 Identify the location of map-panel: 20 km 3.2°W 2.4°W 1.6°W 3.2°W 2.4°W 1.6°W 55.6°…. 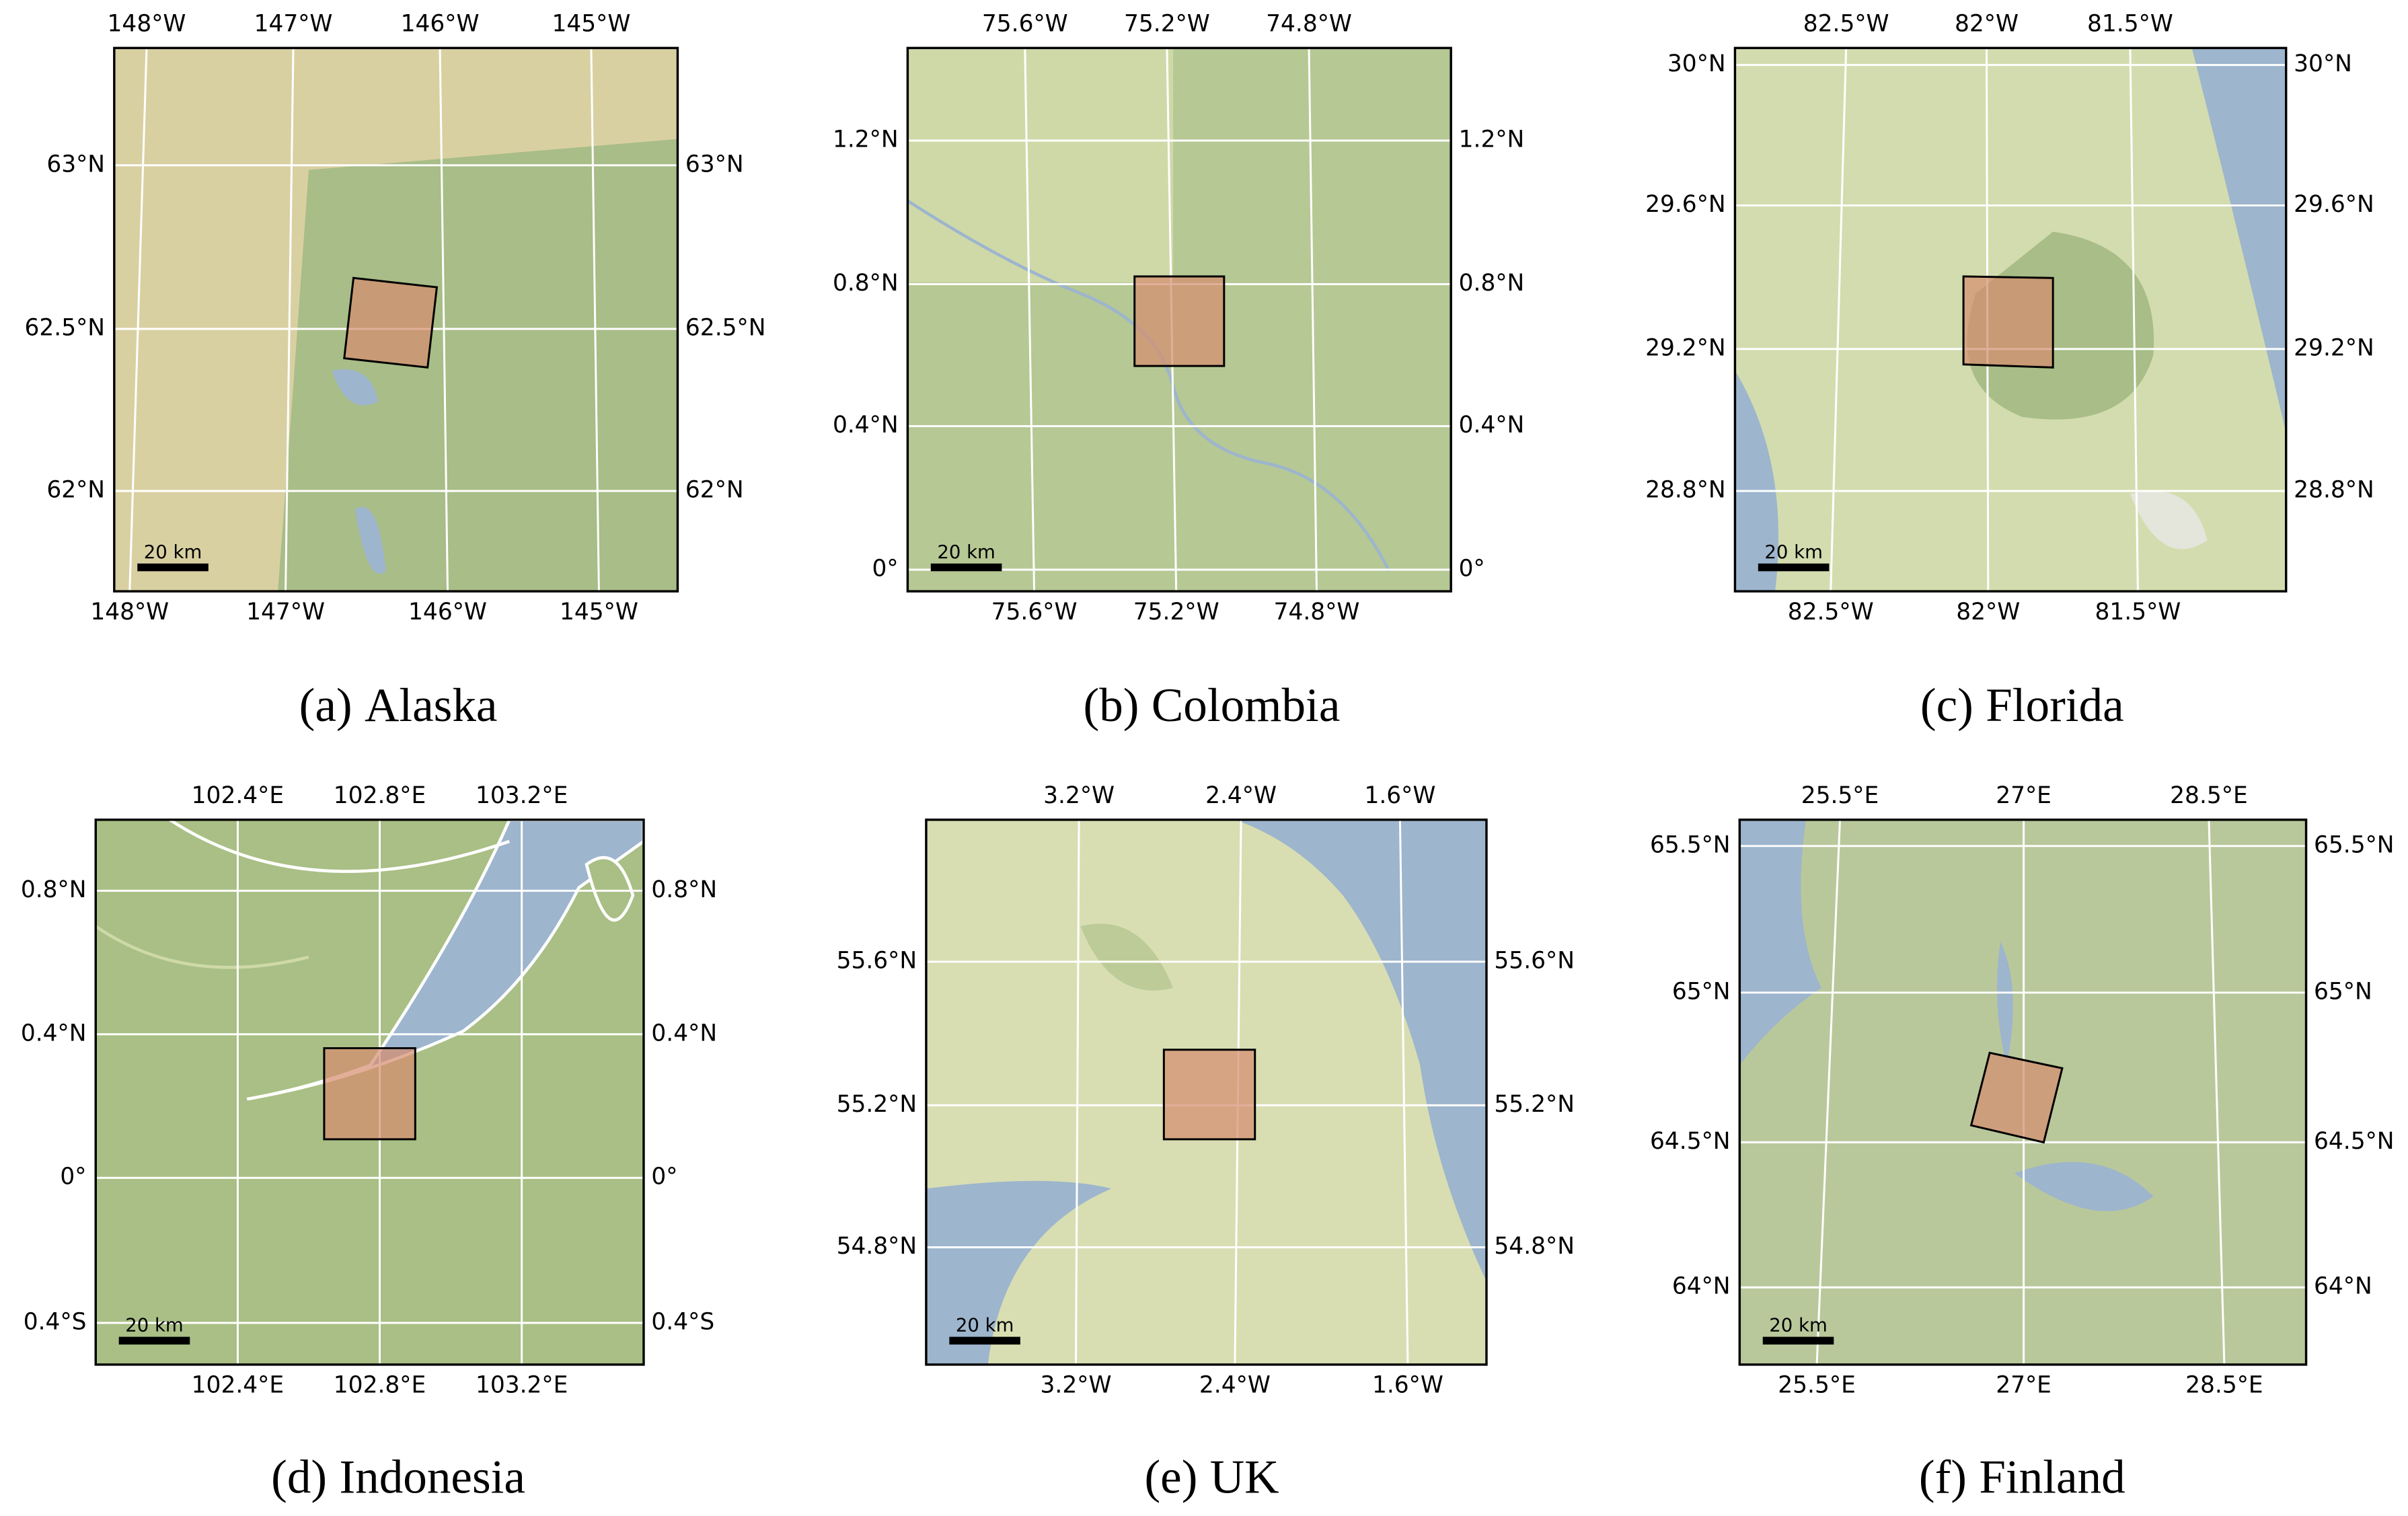
(1206, 1143).